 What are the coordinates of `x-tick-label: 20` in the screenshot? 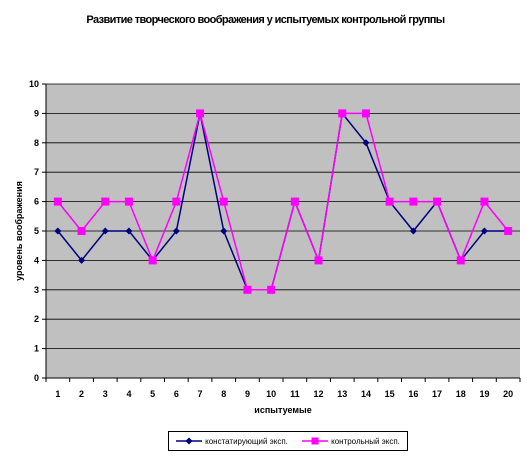 It's located at (508, 394).